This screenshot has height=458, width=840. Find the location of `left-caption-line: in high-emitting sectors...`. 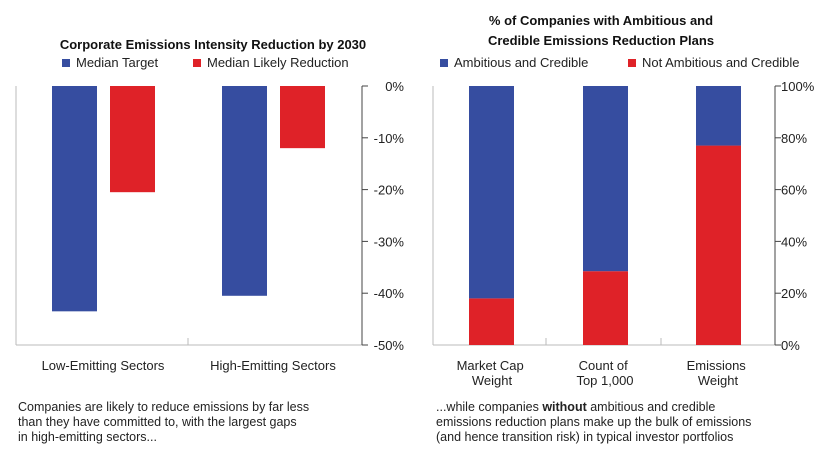

left-caption-line: in high-emitting sectors... is located at coordinates (87, 437).